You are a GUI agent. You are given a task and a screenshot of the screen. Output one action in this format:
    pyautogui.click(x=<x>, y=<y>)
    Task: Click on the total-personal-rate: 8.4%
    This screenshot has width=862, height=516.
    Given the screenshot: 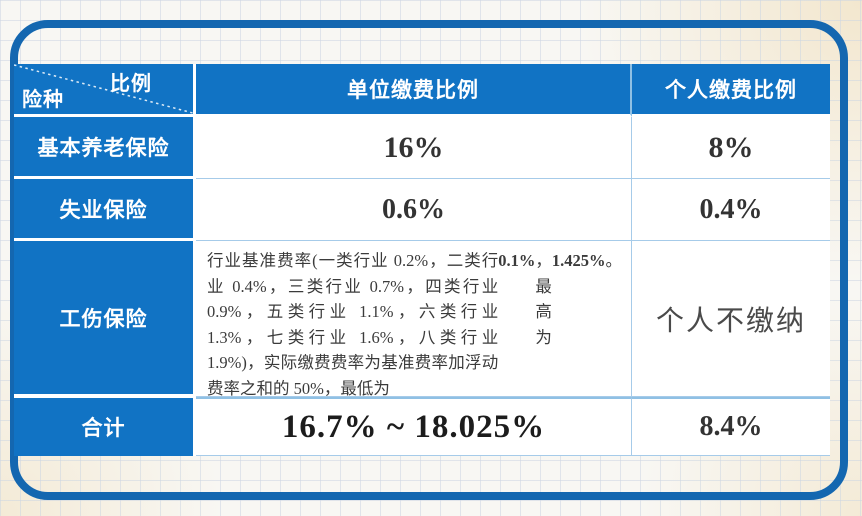 What is the action you would take?
    pyautogui.click(x=731, y=426)
    